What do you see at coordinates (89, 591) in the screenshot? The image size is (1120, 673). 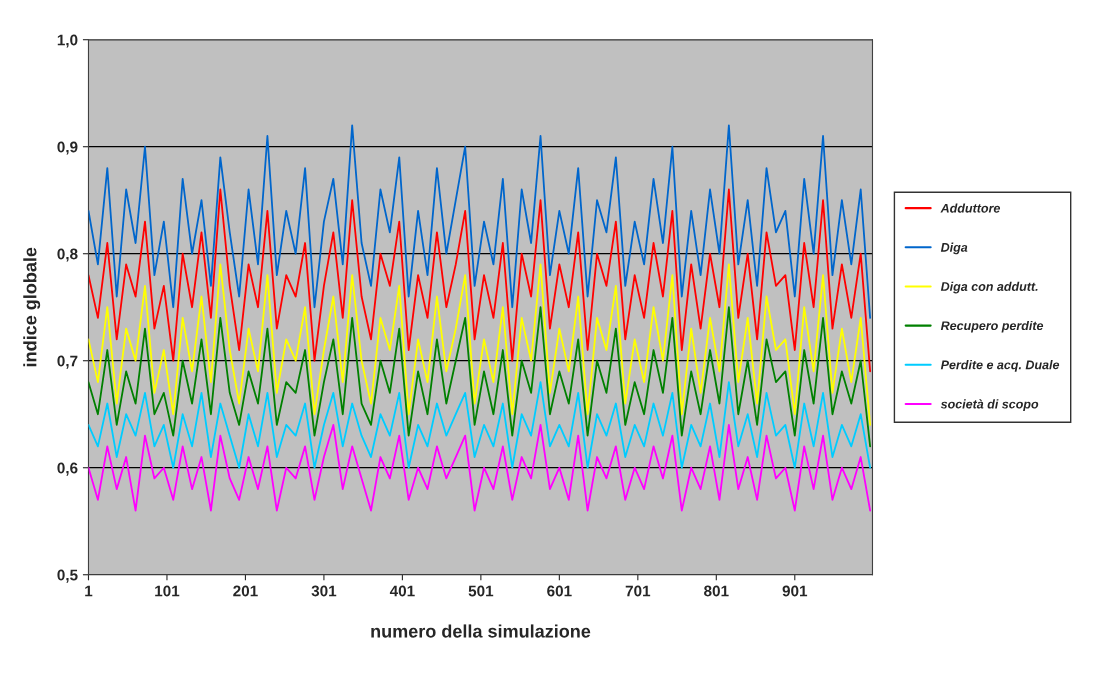 I see `x-tick-label: 1` at bounding box center [89, 591].